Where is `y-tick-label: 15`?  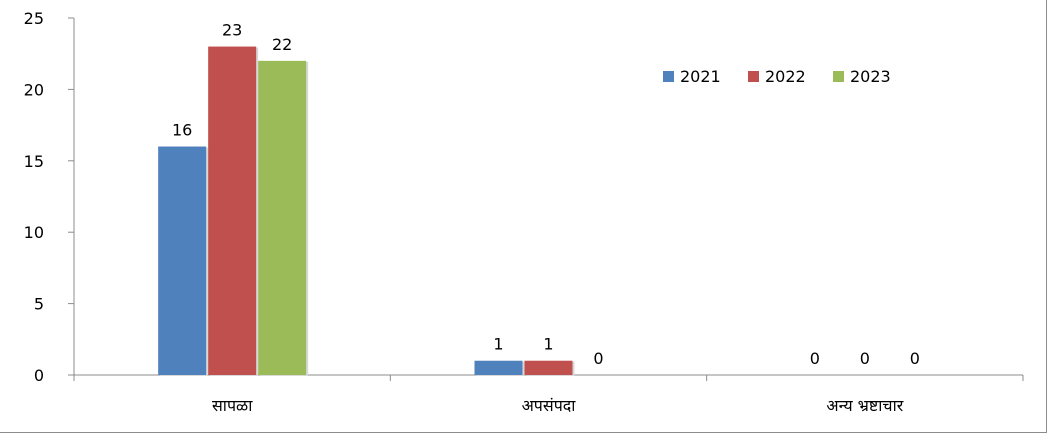 y-tick-label: 15 is located at coordinates (34, 161).